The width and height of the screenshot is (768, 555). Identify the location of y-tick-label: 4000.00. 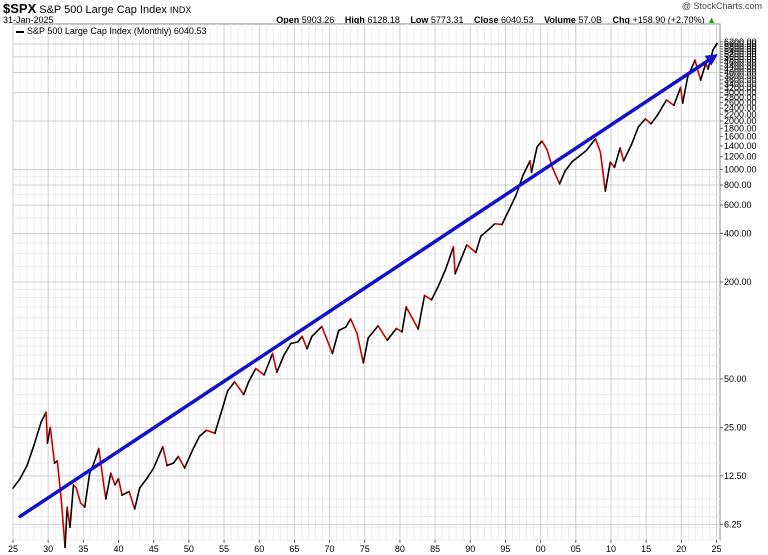
(740, 72).